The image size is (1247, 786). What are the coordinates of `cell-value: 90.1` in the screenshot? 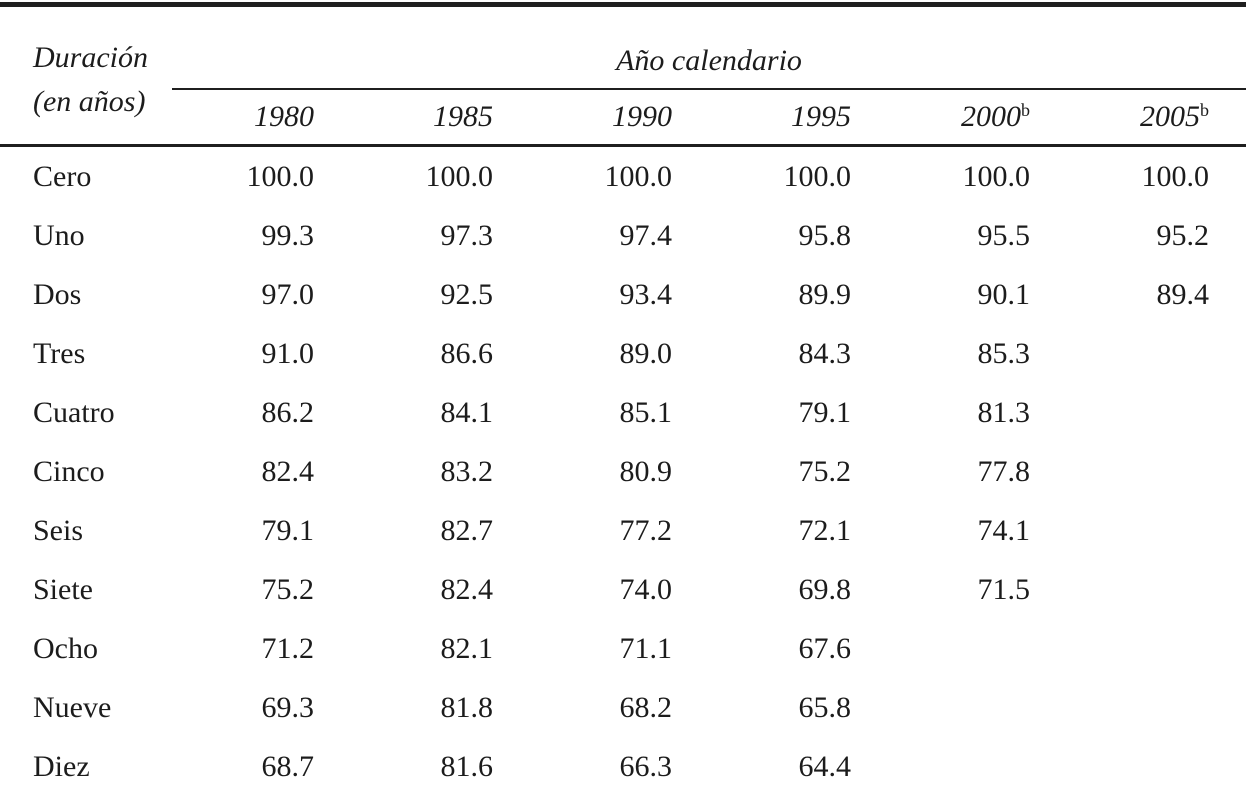 It's located at (1004, 294).